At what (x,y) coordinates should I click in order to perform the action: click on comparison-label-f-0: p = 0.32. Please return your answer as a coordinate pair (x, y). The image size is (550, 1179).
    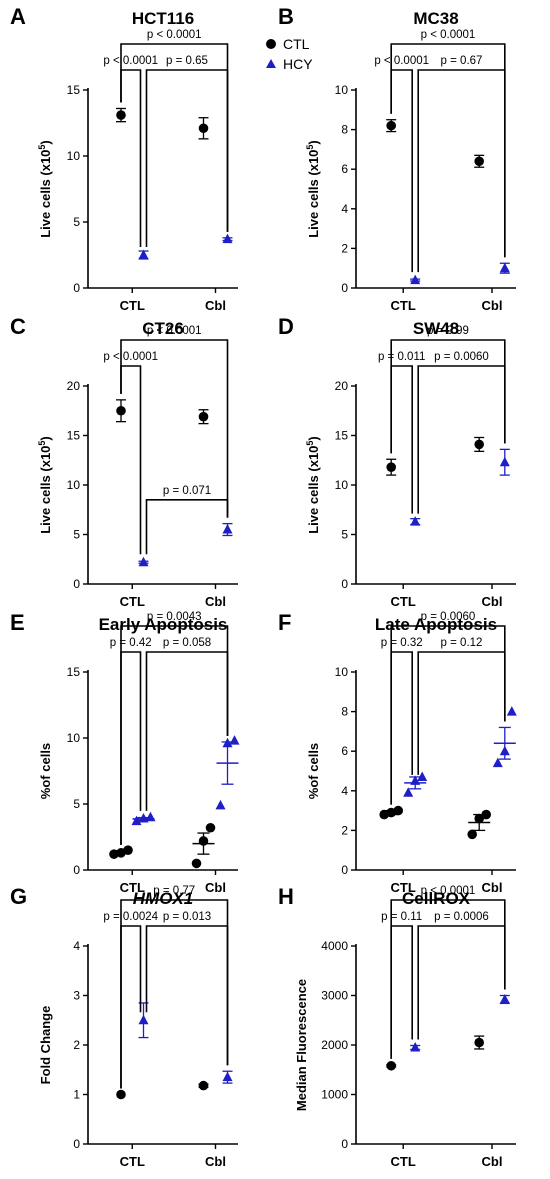
    Looking at the image, I should click on (402, 643).